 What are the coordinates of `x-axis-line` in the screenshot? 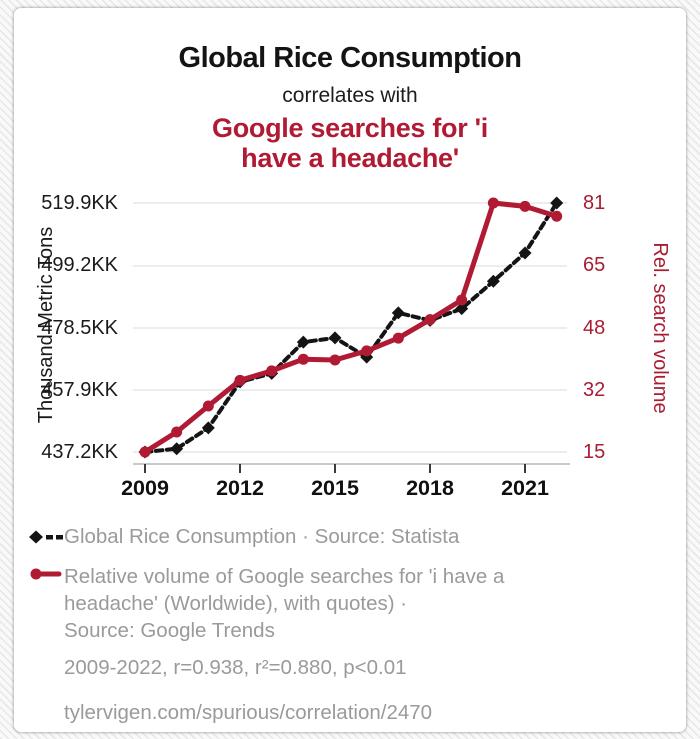 It's located at (351, 464).